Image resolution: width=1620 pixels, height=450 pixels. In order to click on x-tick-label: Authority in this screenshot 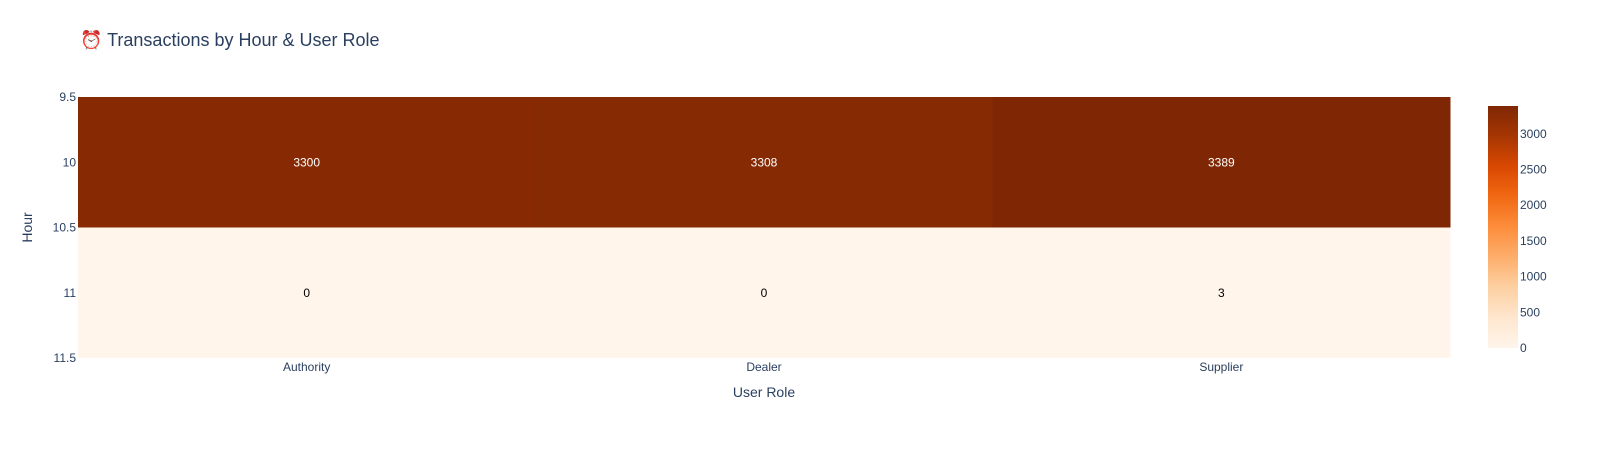, I will do `click(306, 367)`.